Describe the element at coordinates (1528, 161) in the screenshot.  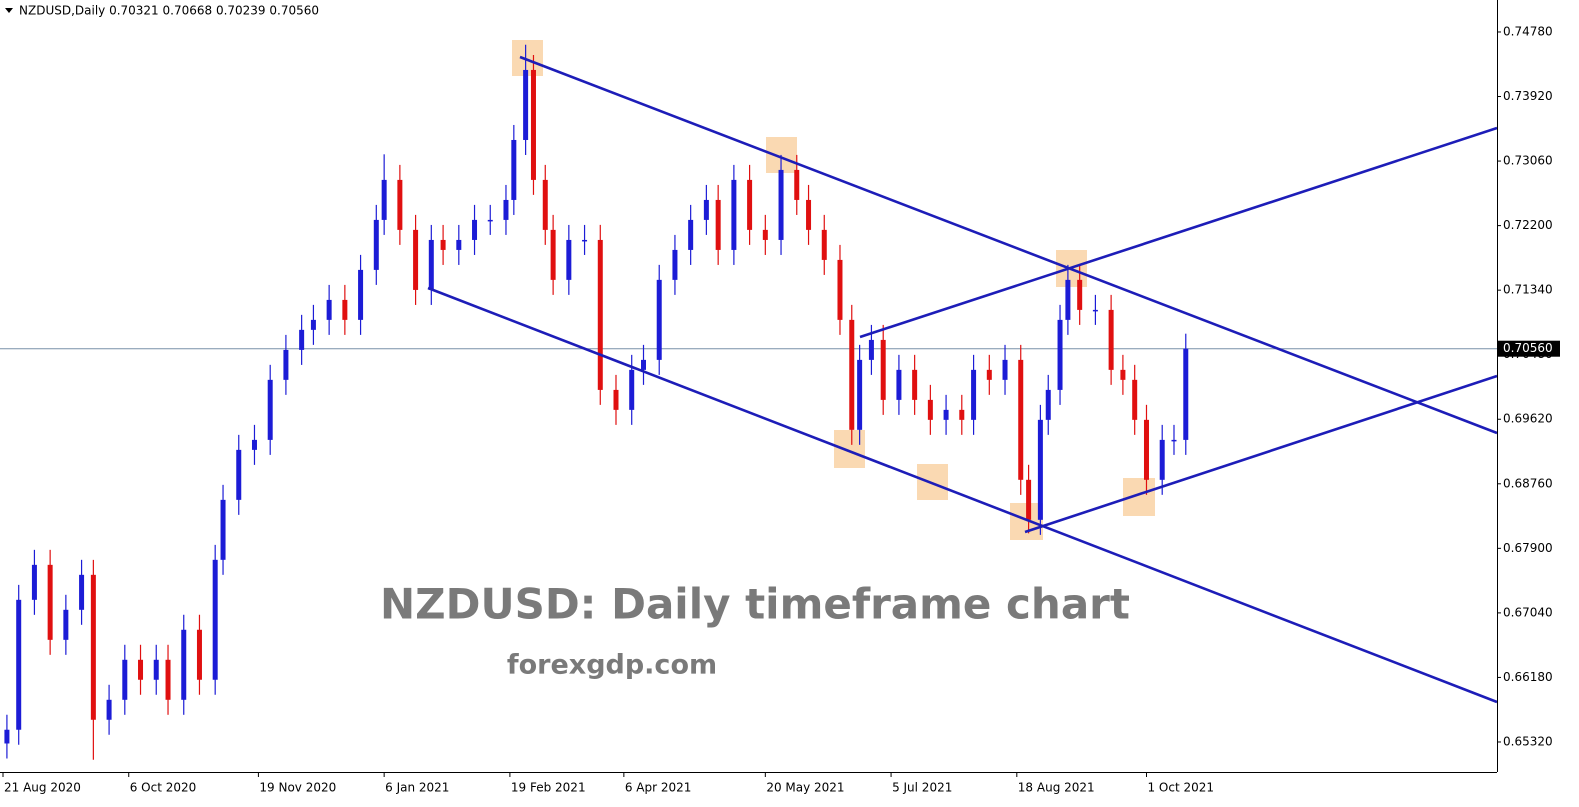
I see `y-tick-label: 0.73060` at that location.